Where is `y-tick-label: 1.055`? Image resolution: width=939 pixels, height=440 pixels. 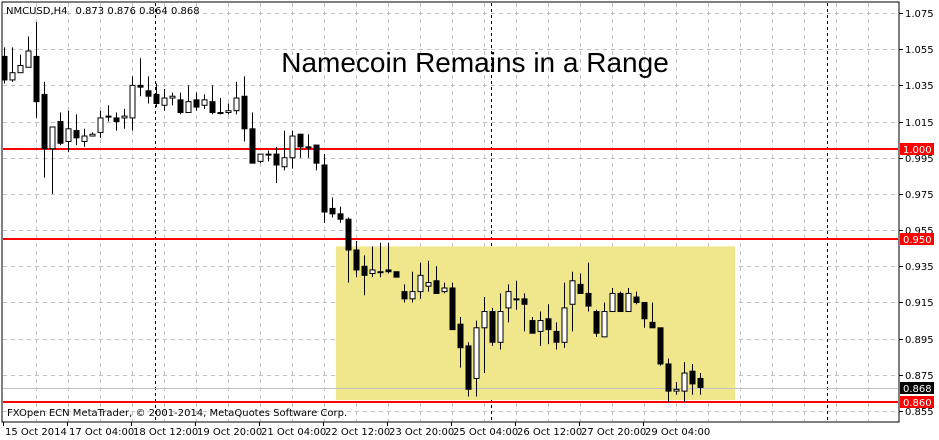
y-tick-label: 1.055 is located at coordinates (919, 50).